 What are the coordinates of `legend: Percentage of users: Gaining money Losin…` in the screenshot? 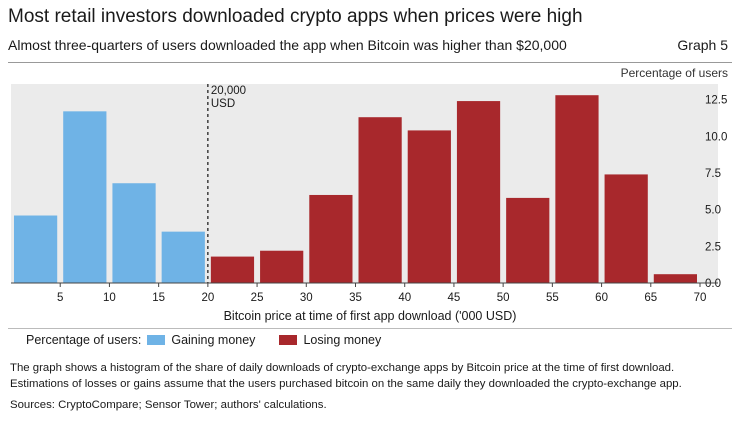 It's located at (212, 340).